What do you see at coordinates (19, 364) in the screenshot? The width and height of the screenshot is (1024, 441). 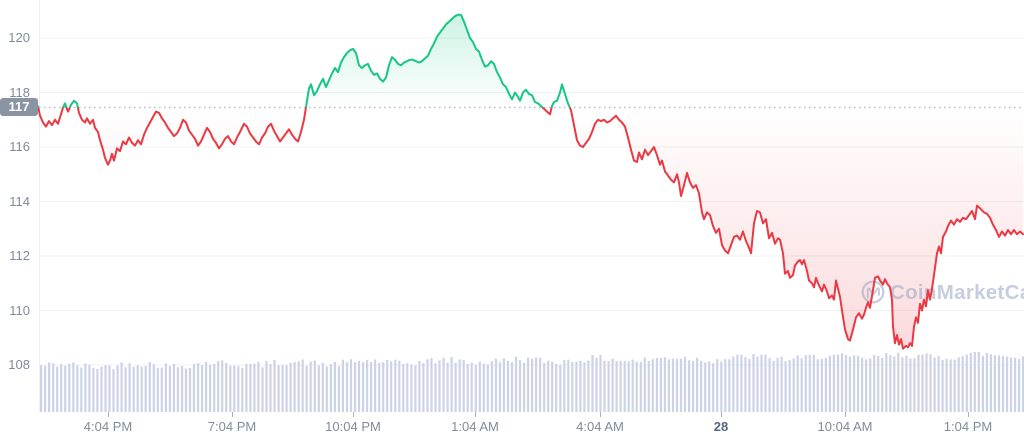 I see `y-axis-label: 108` at bounding box center [19, 364].